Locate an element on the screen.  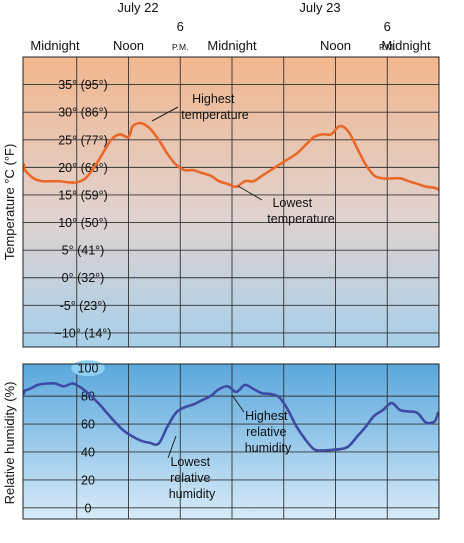
humidity-tick-label: 60 is located at coordinates (88, 425).